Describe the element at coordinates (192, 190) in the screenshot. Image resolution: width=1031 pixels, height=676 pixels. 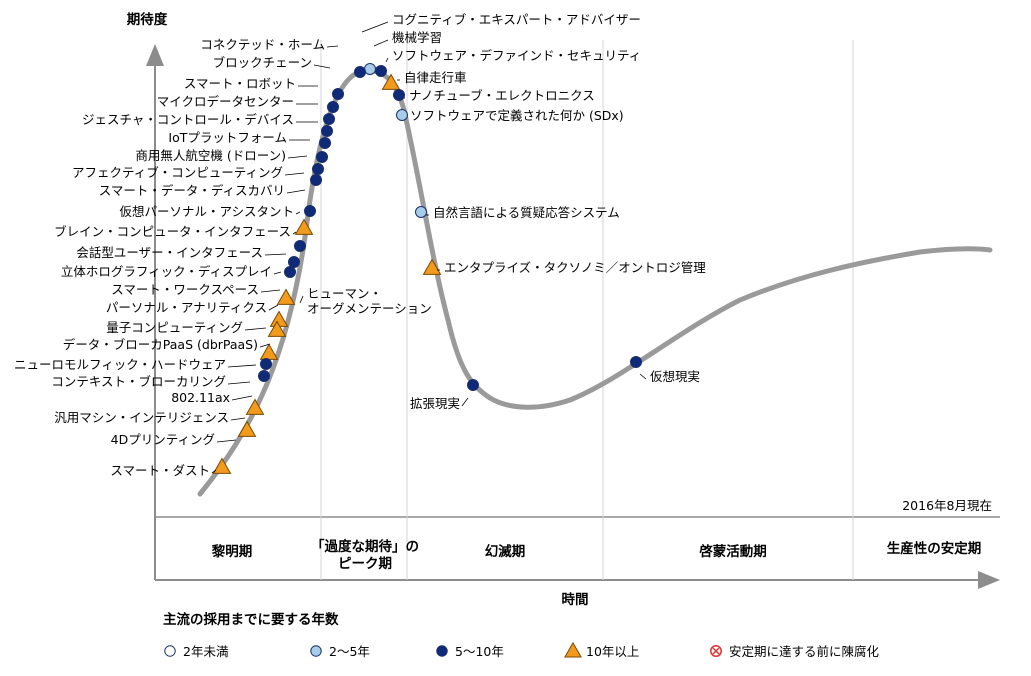
I see `point-label: スマート・データ・ディスカバリ` at that location.